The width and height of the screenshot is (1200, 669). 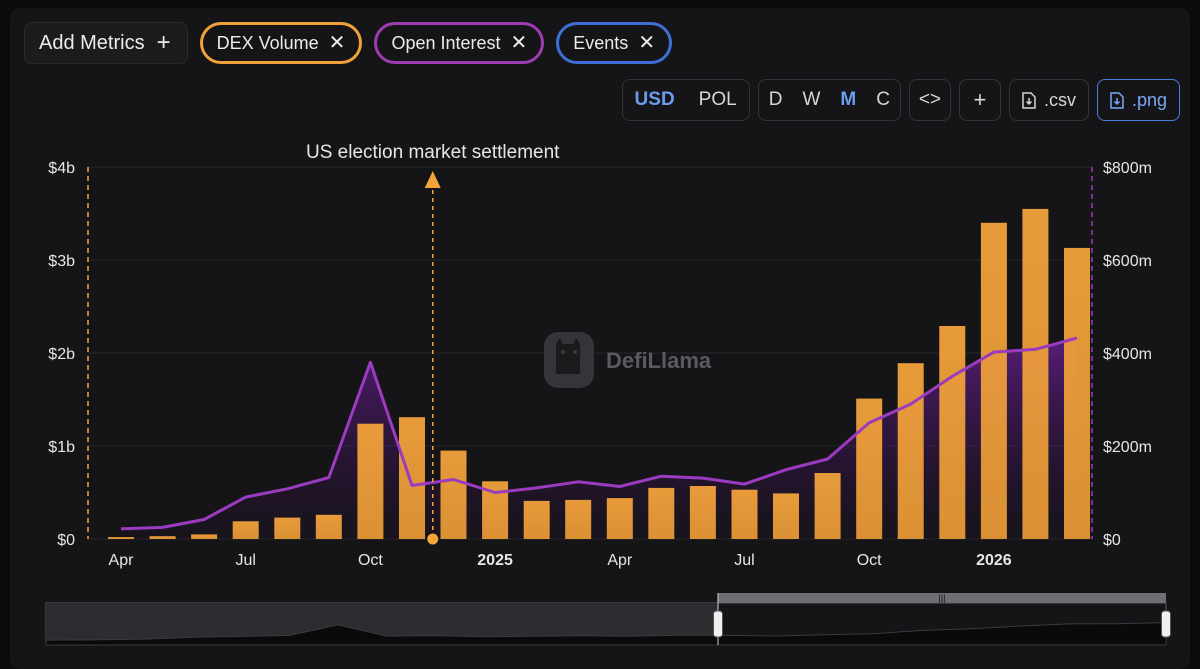 What do you see at coordinates (717, 99) in the screenshot?
I see `currency-pol-button: POL` at bounding box center [717, 99].